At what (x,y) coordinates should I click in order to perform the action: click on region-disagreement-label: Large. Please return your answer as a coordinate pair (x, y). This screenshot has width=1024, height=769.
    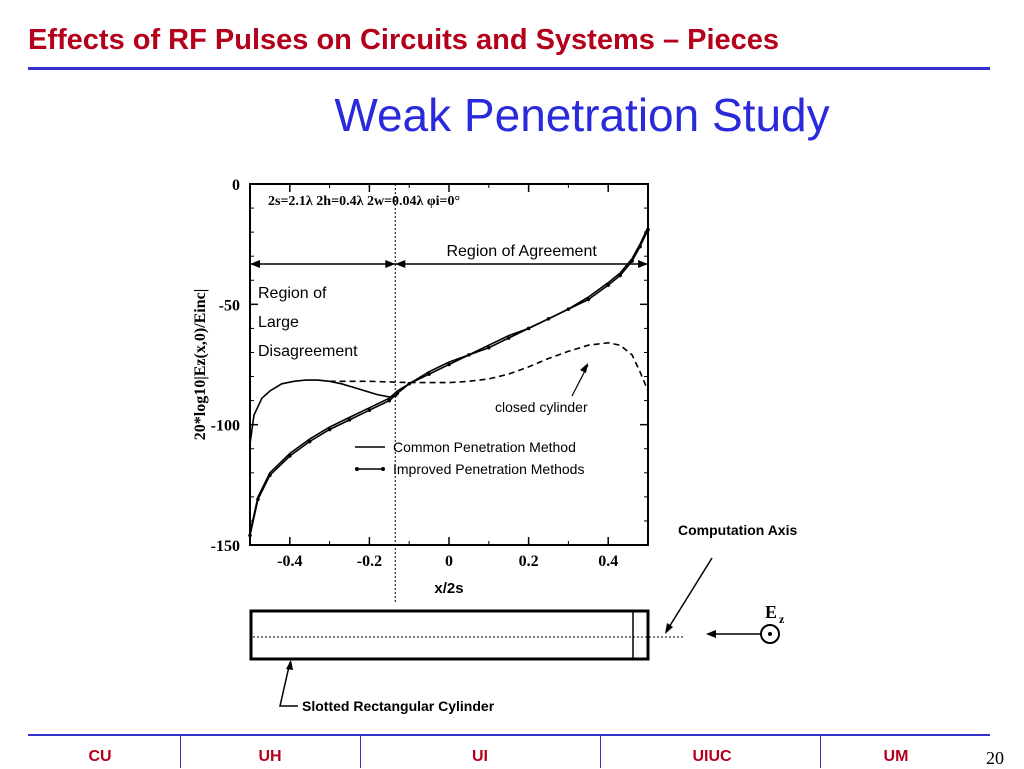
    Looking at the image, I should click on (278, 322).